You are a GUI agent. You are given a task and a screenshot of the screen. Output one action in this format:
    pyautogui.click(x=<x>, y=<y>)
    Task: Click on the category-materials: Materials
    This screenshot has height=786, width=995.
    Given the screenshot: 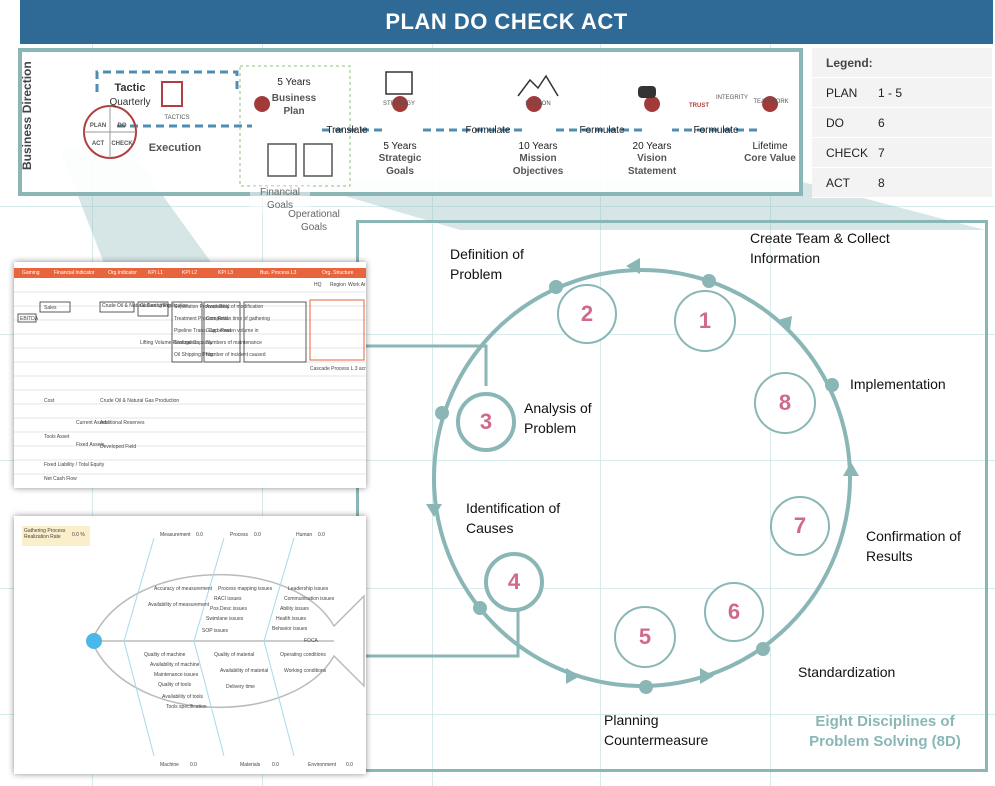 What is the action you would take?
    pyautogui.click(x=250, y=765)
    